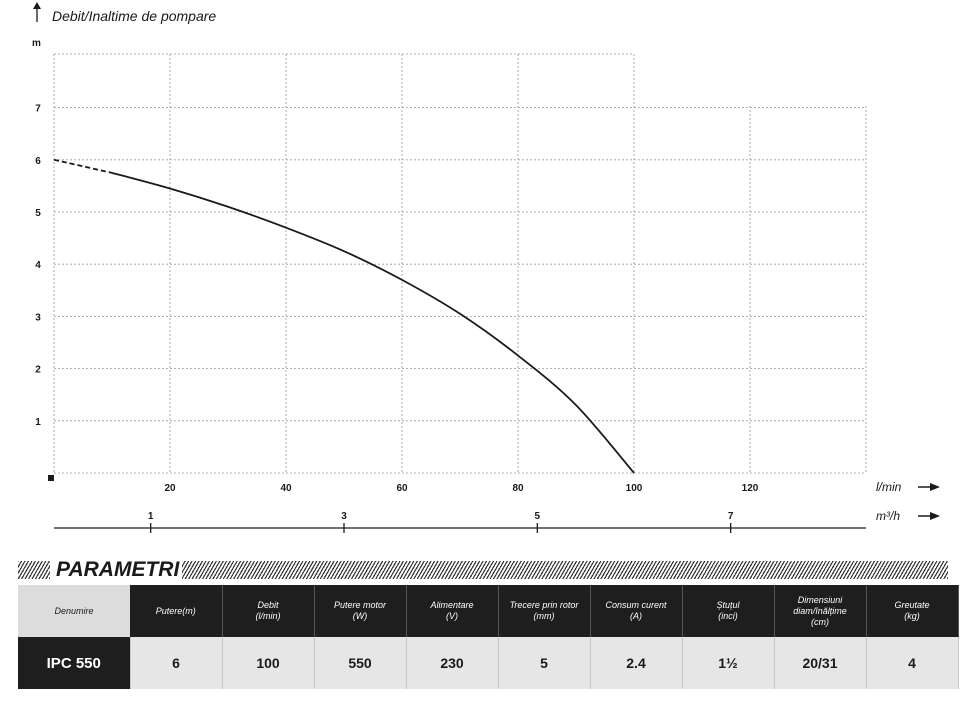  I want to click on parameter-header-cell: Greutate (kg), so click(912, 611).